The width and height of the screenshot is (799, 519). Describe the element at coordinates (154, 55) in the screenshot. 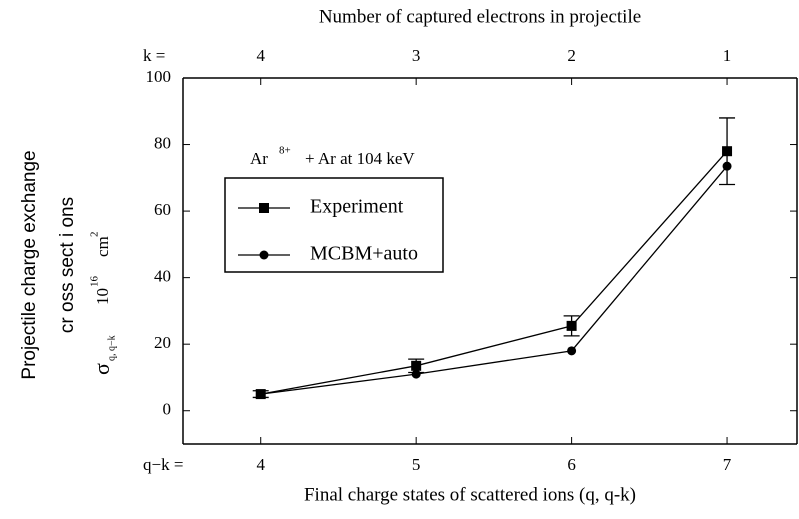

I see `x2-prefix: k =` at that location.